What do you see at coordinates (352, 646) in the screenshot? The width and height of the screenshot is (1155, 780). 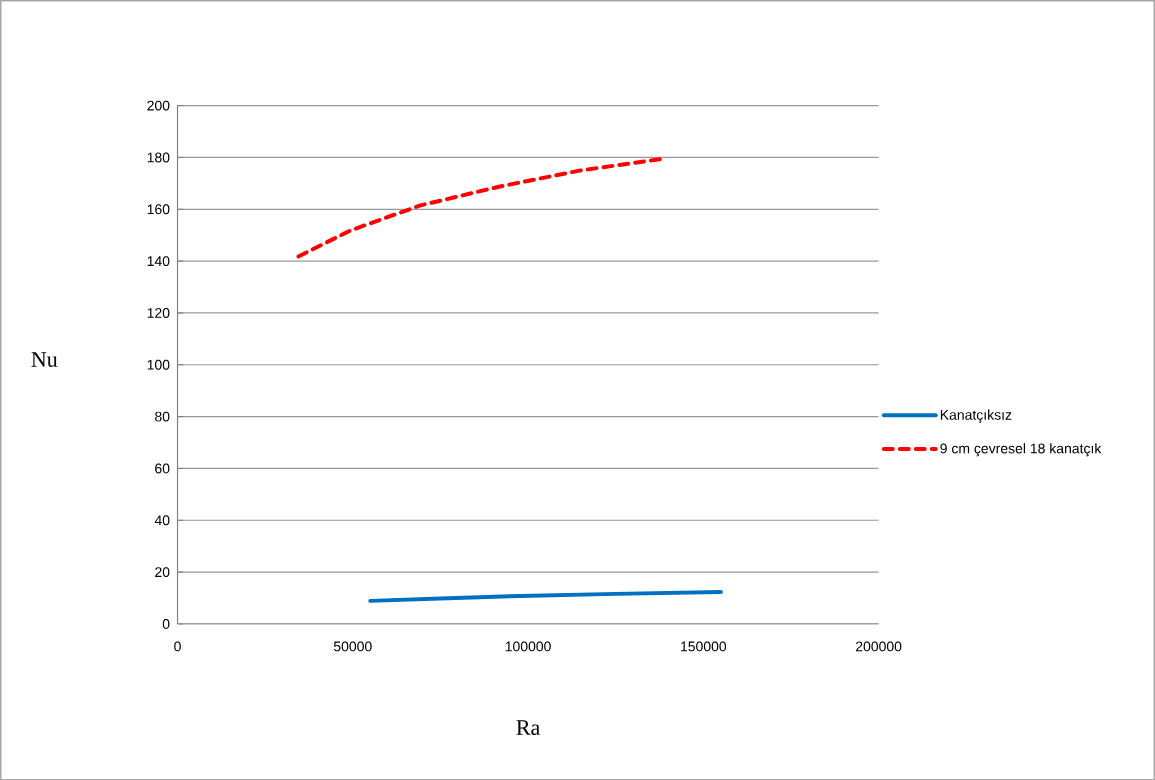 I see `x-tick-label: 50000` at bounding box center [352, 646].